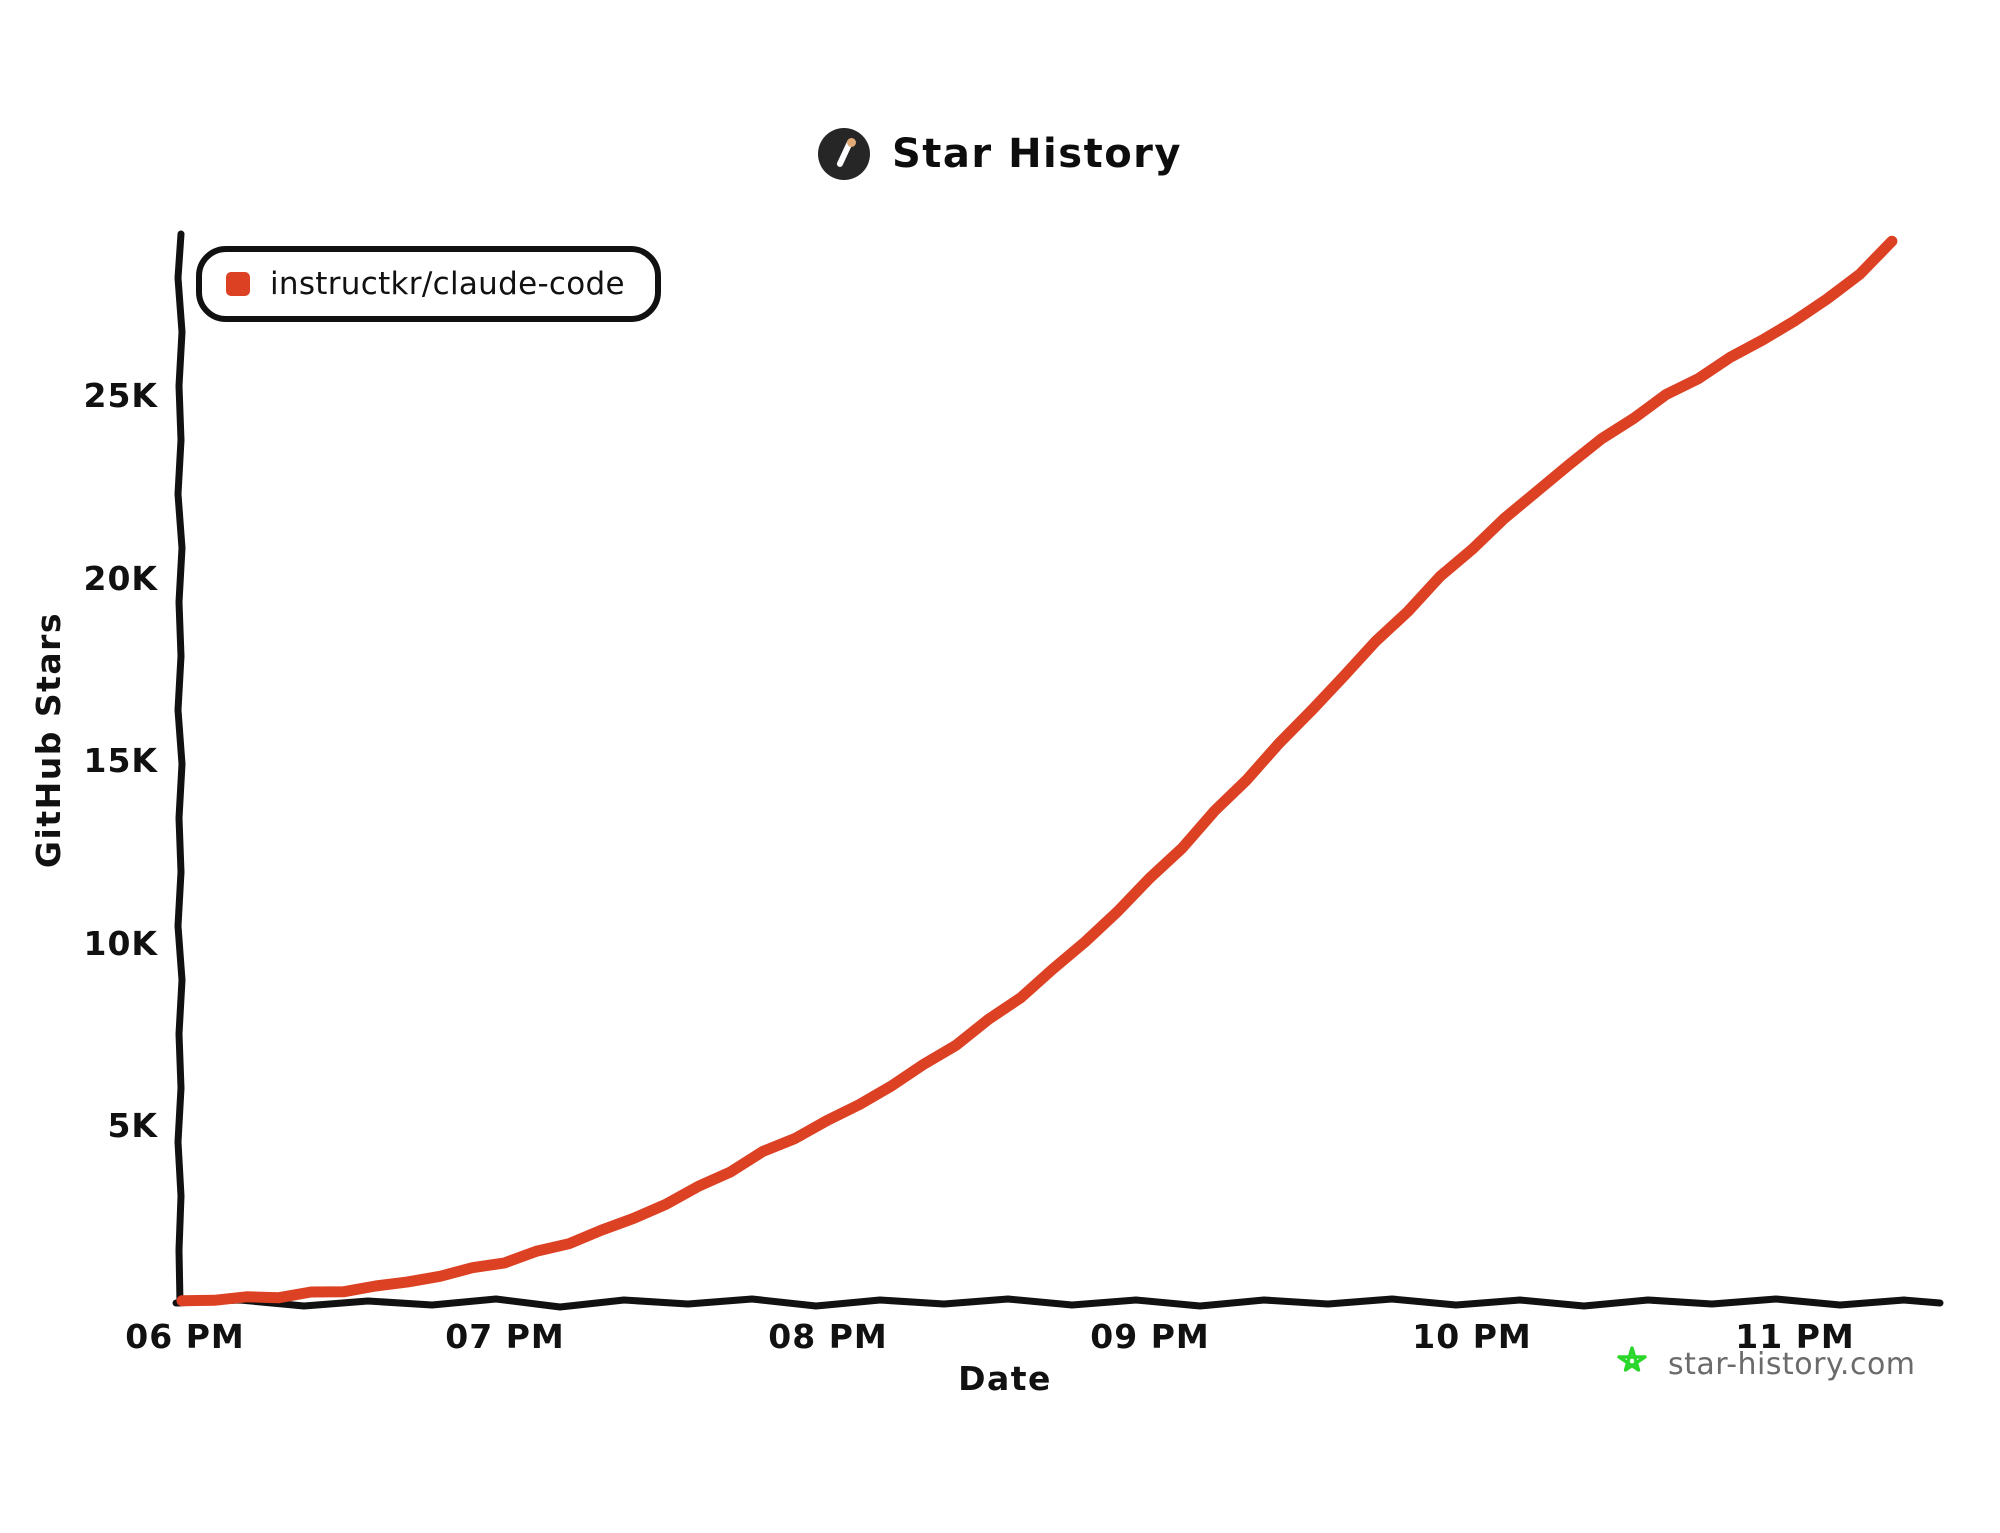 Image resolution: width=2000 pixels, height=1533 pixels. I want to click on y-tick-label-15k: 15K, so click(121, 760).